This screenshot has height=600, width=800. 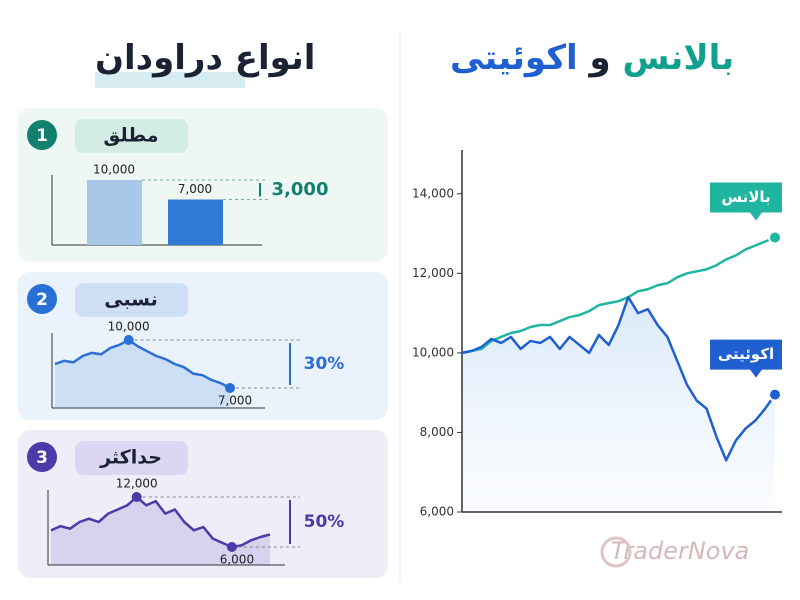 What do you see at coordinates (205, 58) in the screenshot?
I see `header-title: انواع دراودان` at bounding box center [205, 58].